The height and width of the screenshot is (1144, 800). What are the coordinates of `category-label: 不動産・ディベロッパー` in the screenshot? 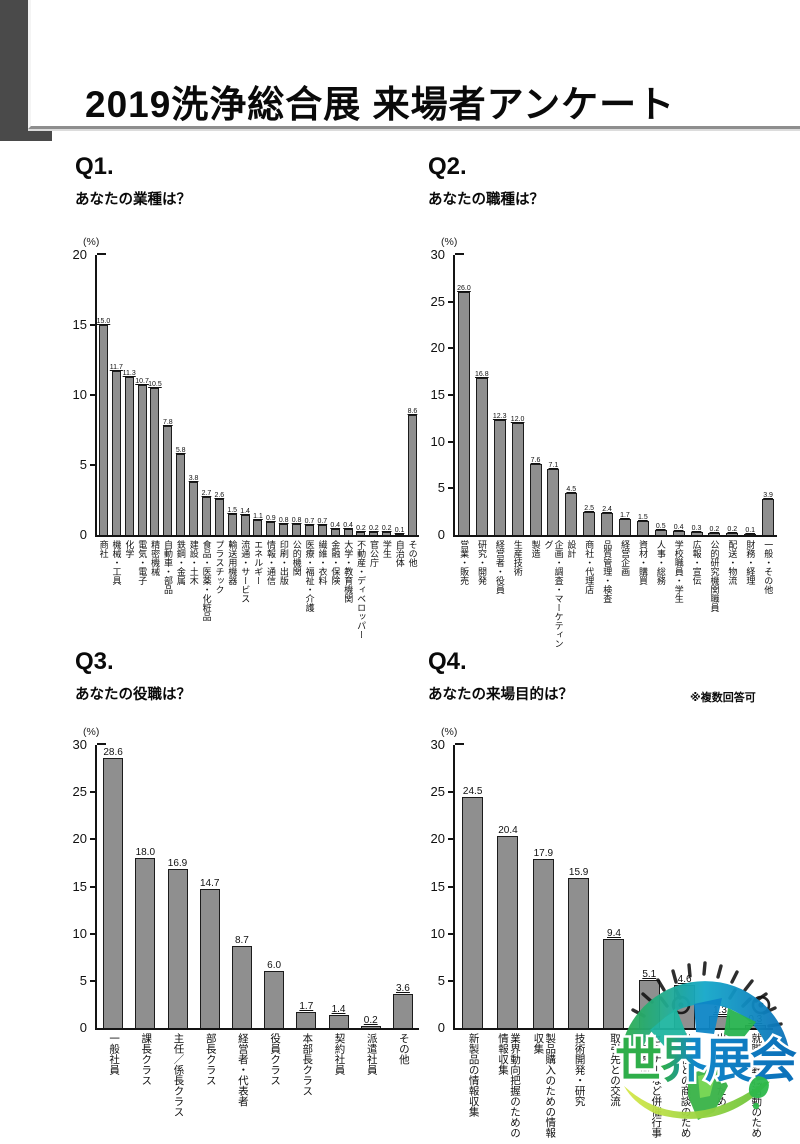 It's located at (361, 589).